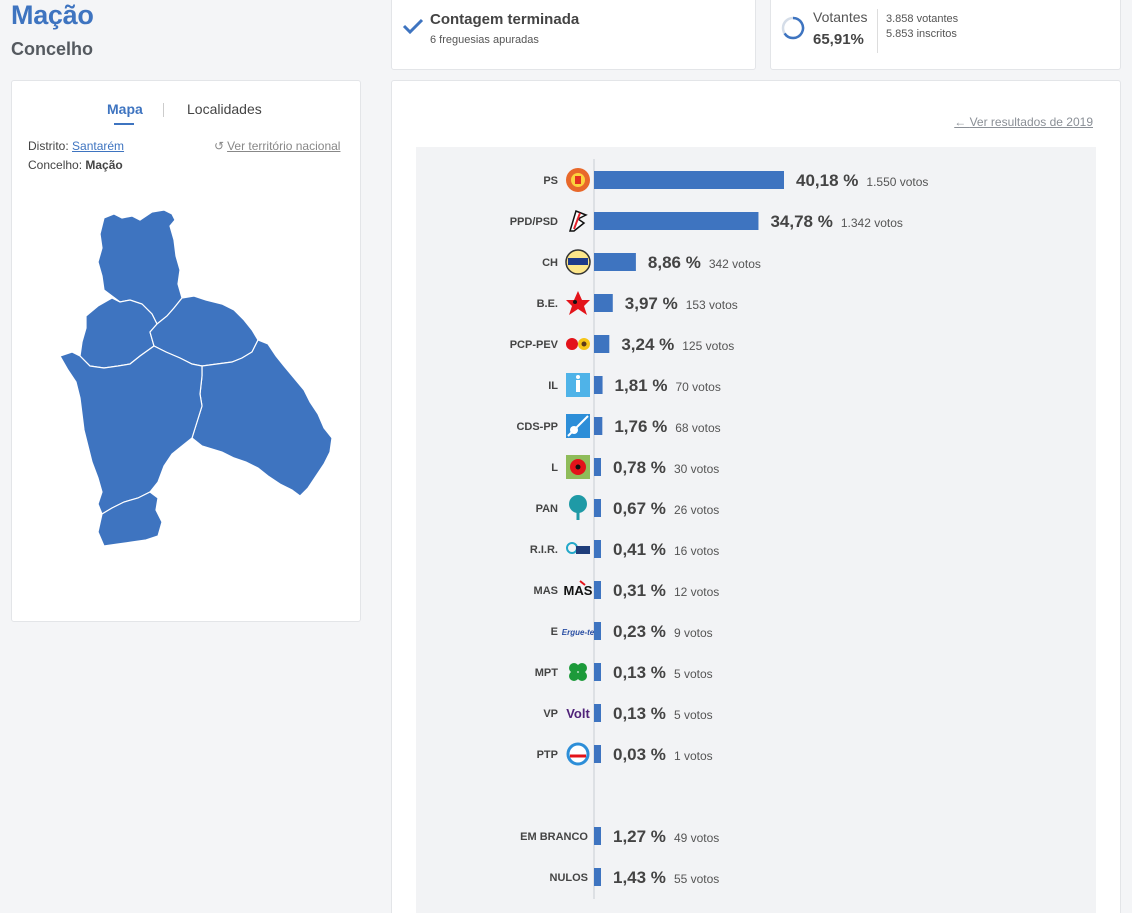 This screenshot has width=1132, height=913. I want to click on bar-mas, so click(597, 590).